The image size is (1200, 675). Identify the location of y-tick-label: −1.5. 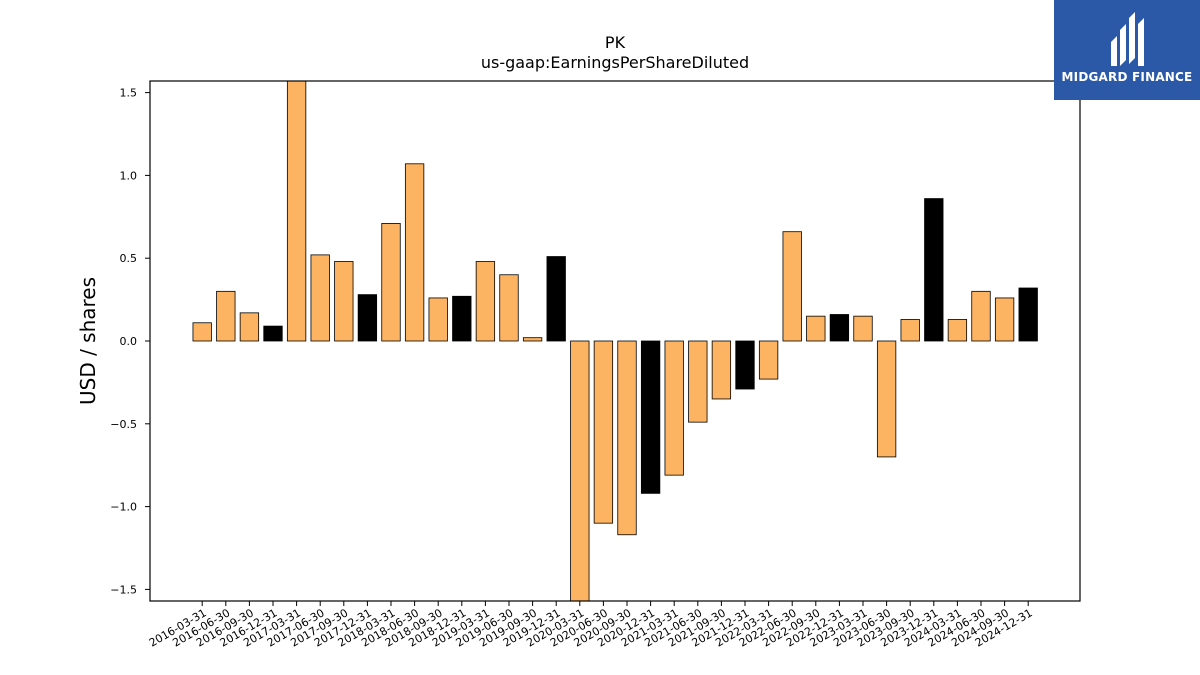
(123, 589).